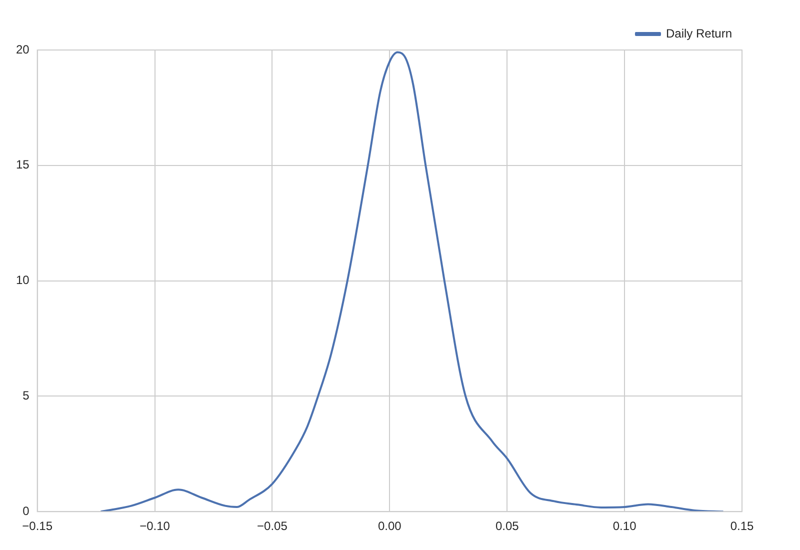 The width and height of the screenshot is (800, 550). Describe the element at coordinates (742, 526) in the screenshot. I see `x-tick-label: 0.15` at that location.